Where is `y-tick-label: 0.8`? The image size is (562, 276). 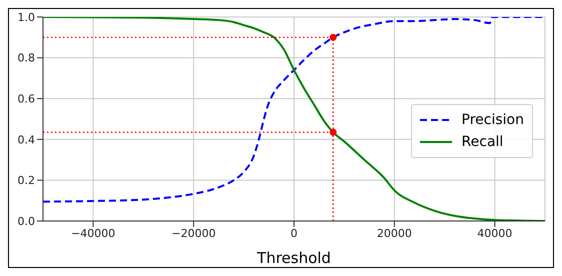 y-tick-label: 0.8 is located at coordinates (26, 58).